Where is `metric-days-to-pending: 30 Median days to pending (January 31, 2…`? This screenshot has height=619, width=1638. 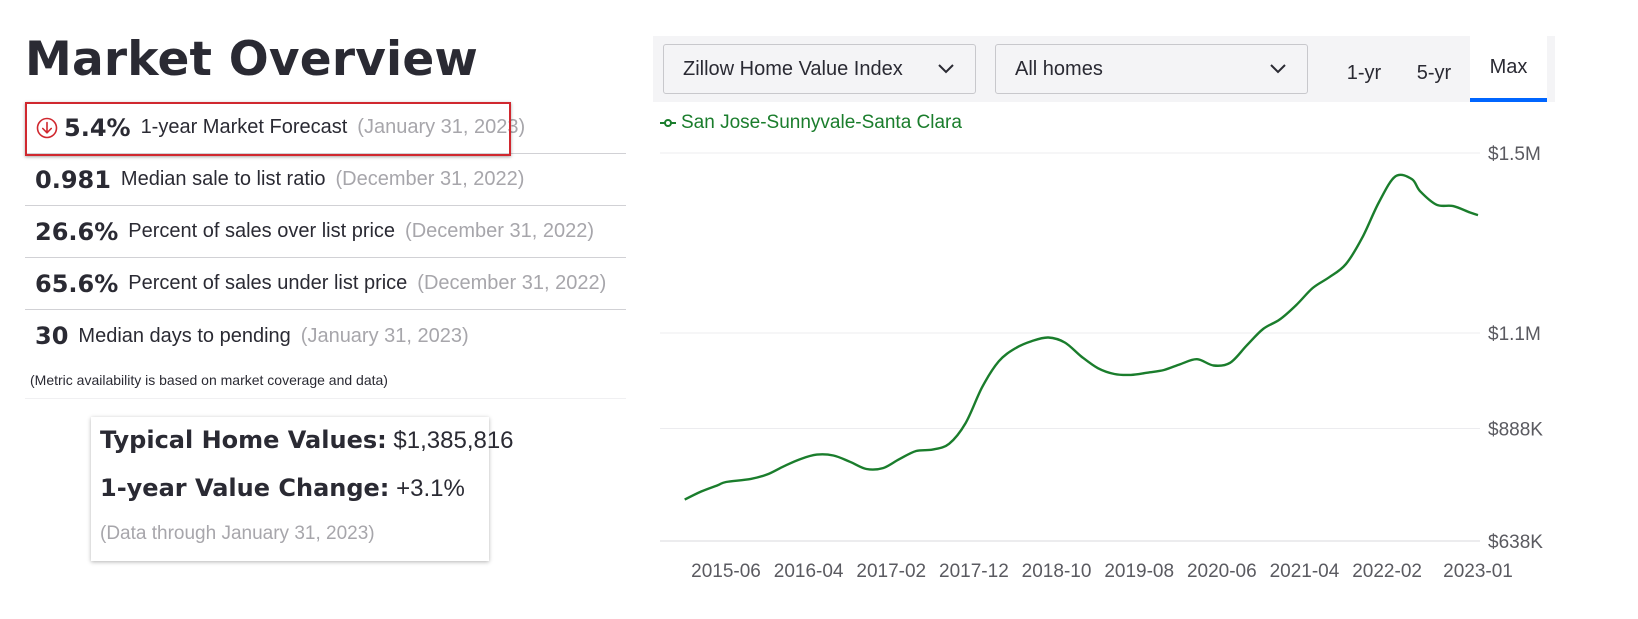
metric-days-to-pending: 30 Median days to pending (January 31, 2… is located at coordinates (325, 336).